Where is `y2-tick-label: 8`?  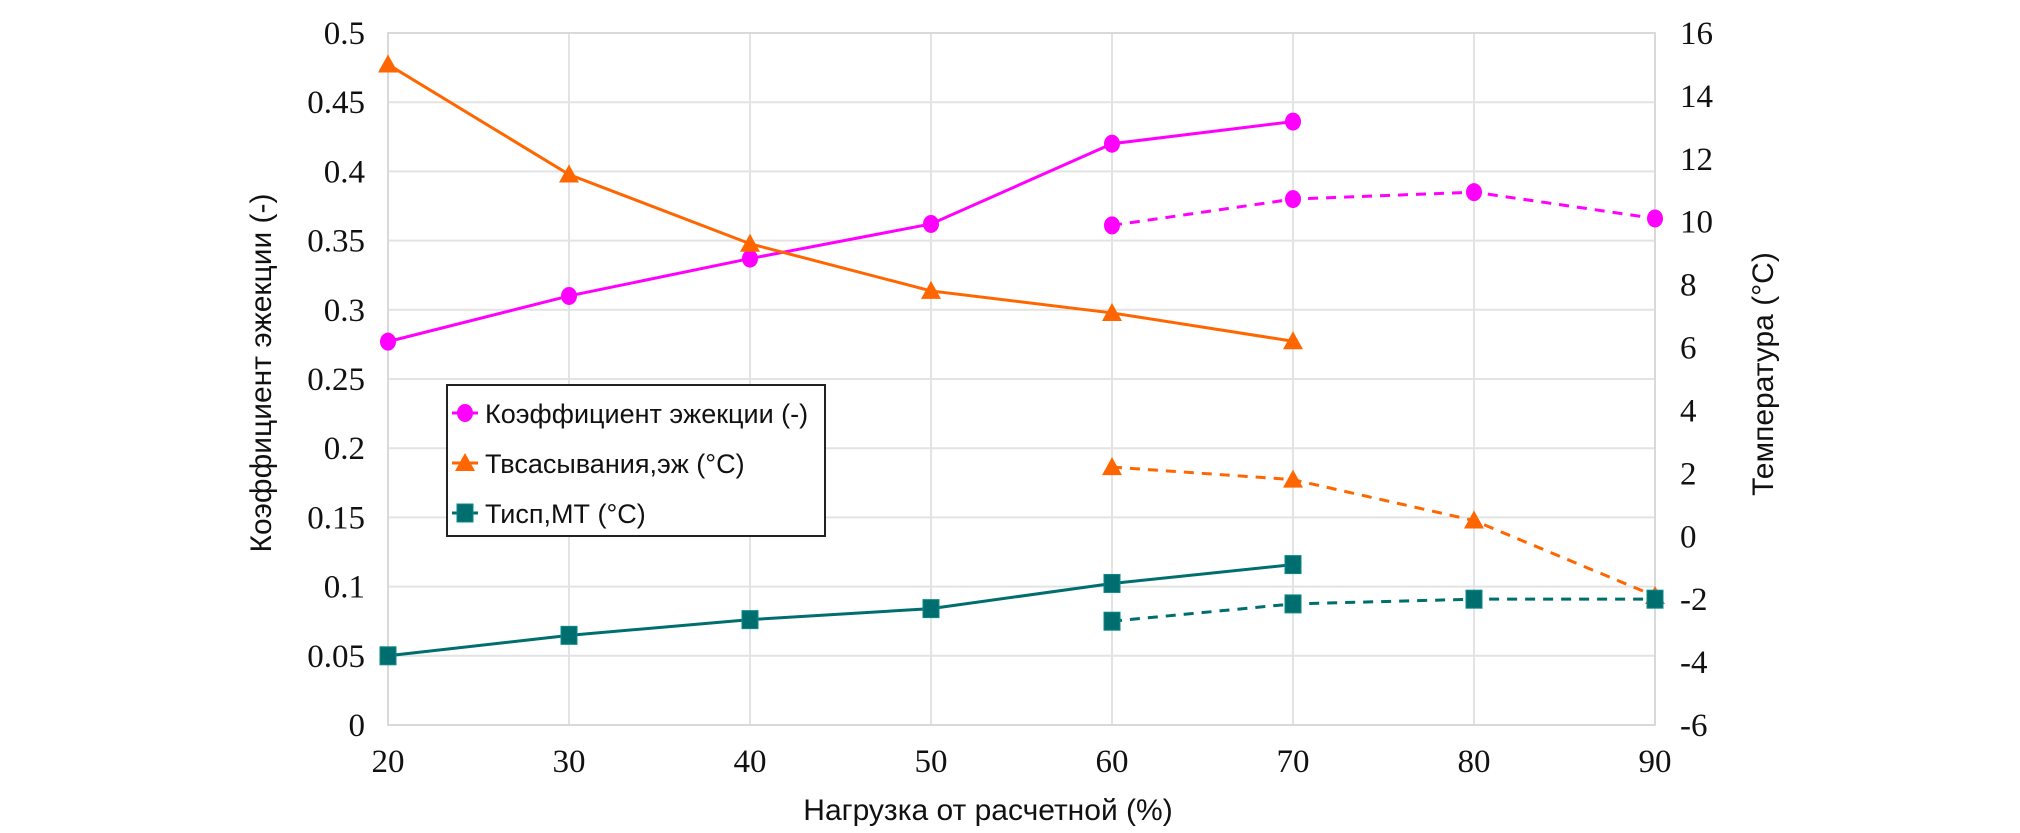 y2-tick-label: 8 is located at coordinates (1688, 286).